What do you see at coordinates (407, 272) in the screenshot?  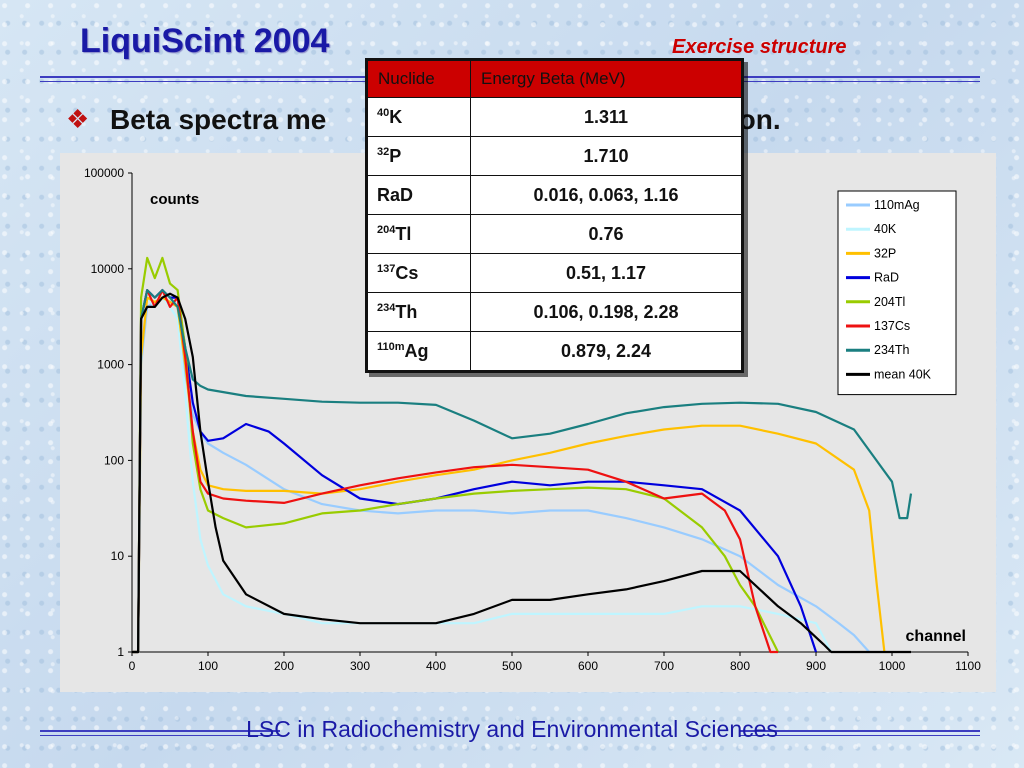 I see `element-symbol: Cs` at bounding box center [407, 272].